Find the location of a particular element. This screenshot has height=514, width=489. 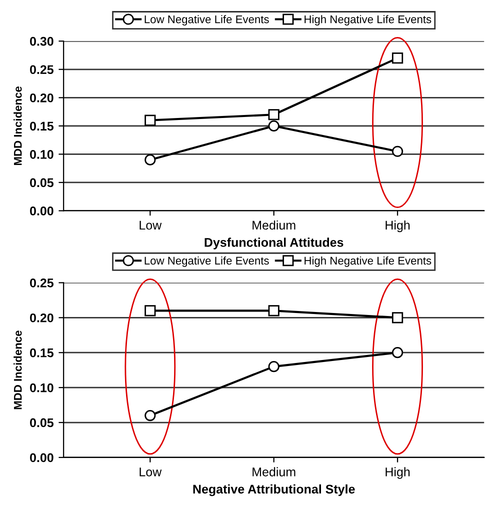

x-axis-title: Dysfunctional Attitudes is located at coordinates (274, 244).